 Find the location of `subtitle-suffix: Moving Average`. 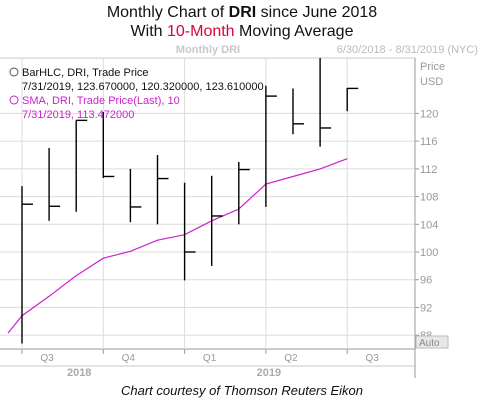

subtitle-suffix: Moving Average is located at coordinates (294, 31).